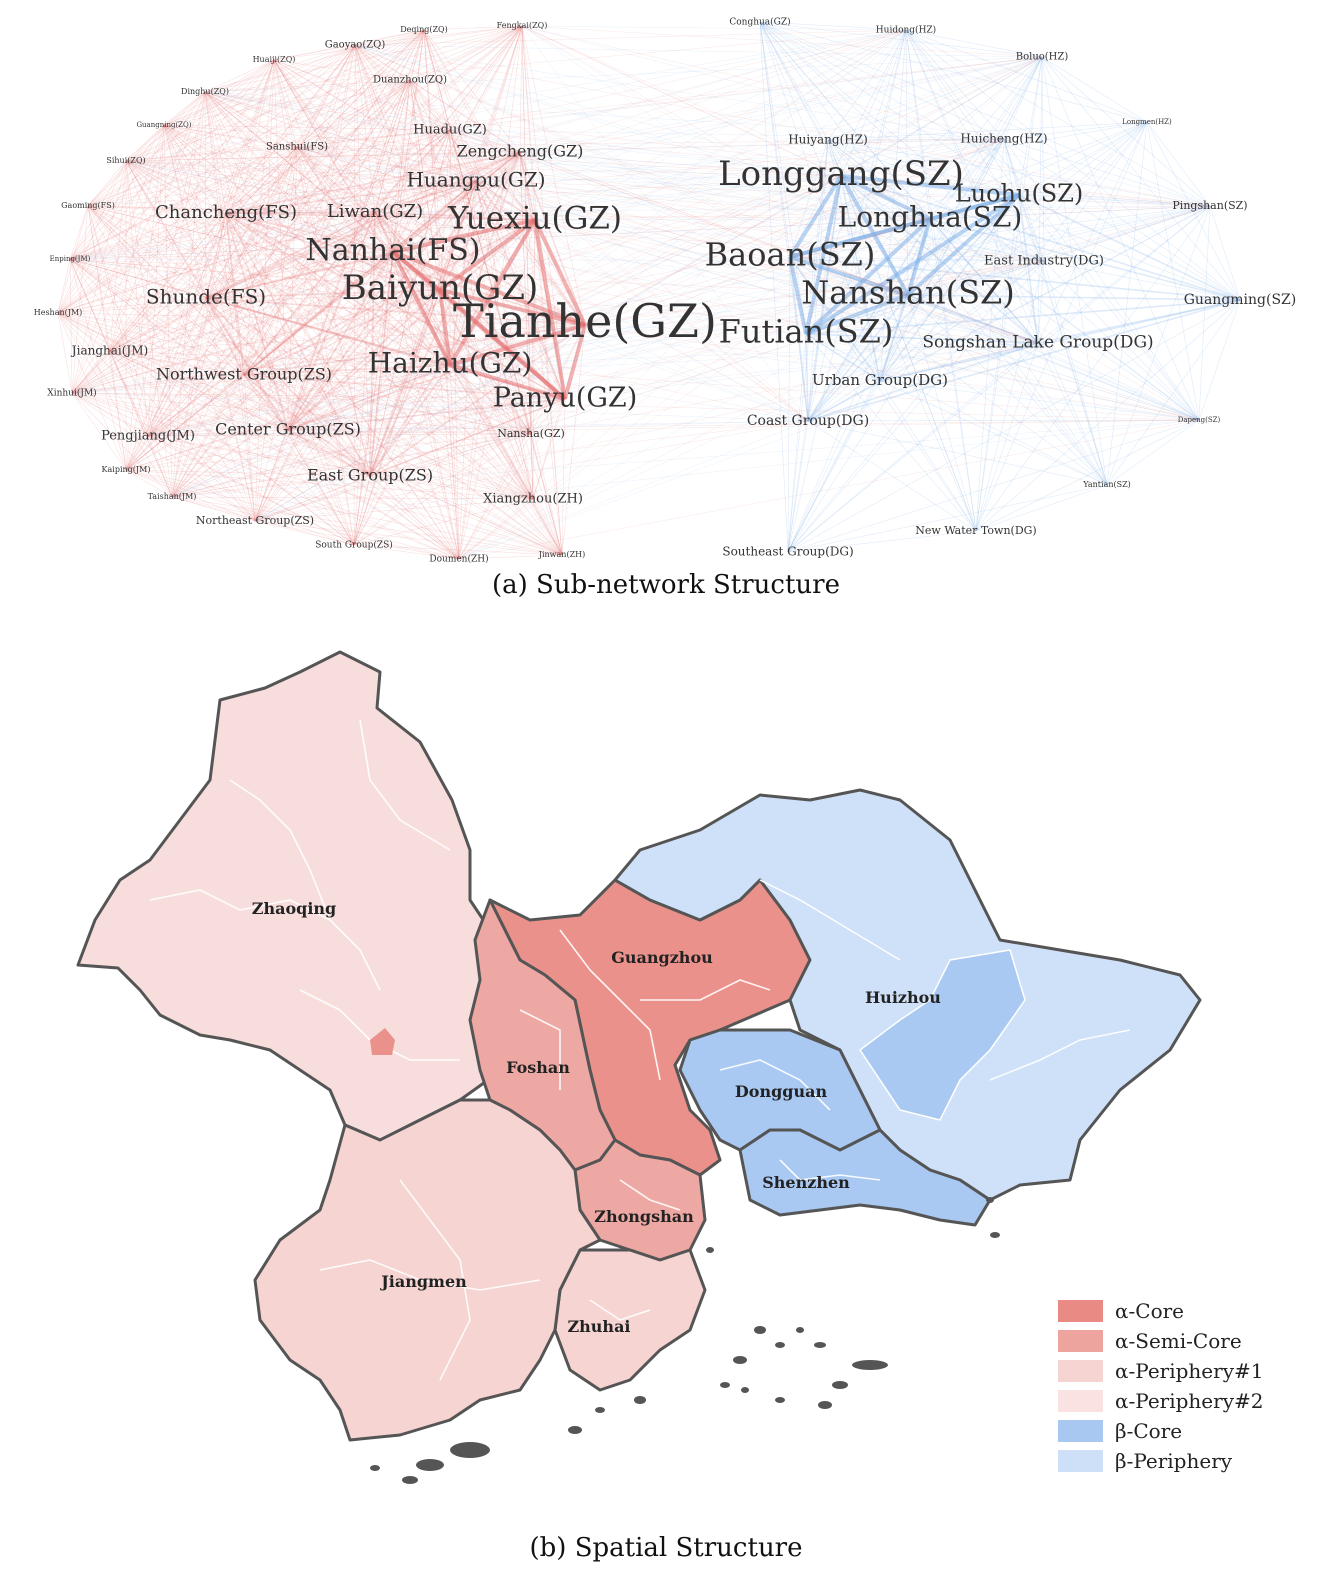 The image size is (1332, 1586). Describe the element at coordinates (427, 1270) in the screenshot. I see `region-jiangmen` at that location.